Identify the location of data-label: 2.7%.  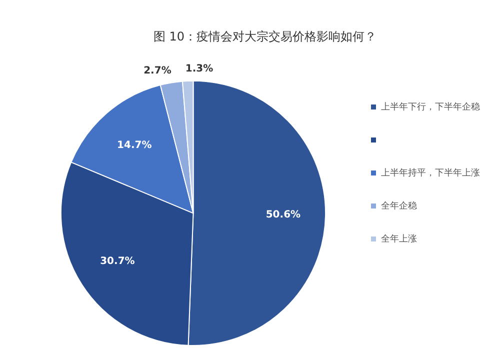
(158, 70).